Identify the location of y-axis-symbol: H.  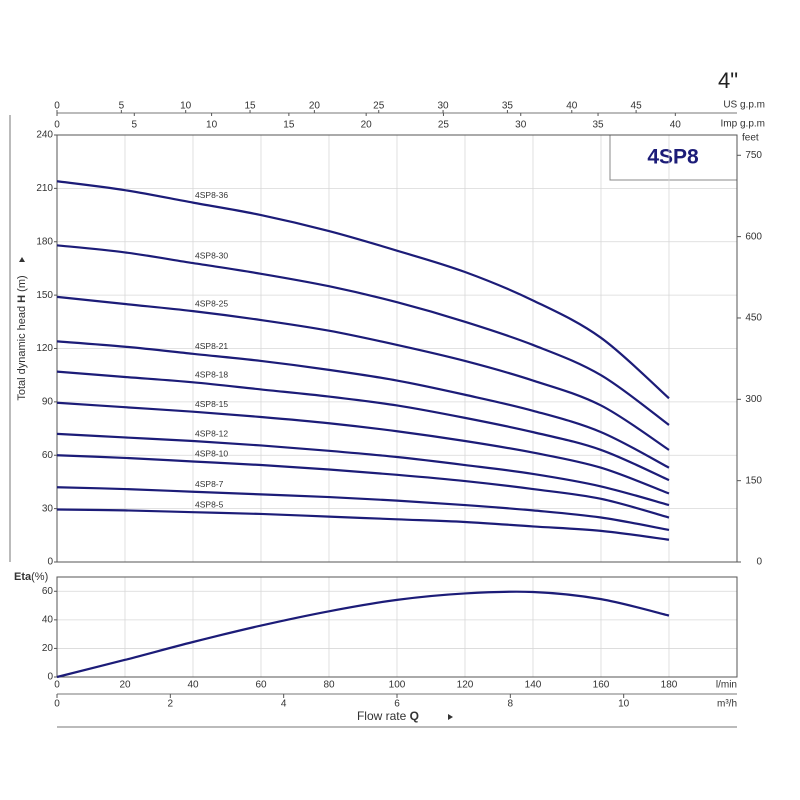
(22, 299).